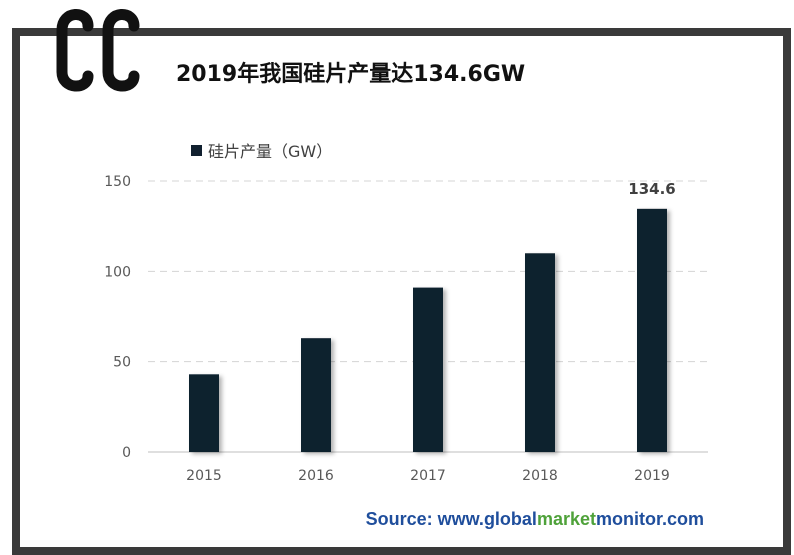 The image size is (794, 555). I want to click on bar-2015, so click(204, 413).